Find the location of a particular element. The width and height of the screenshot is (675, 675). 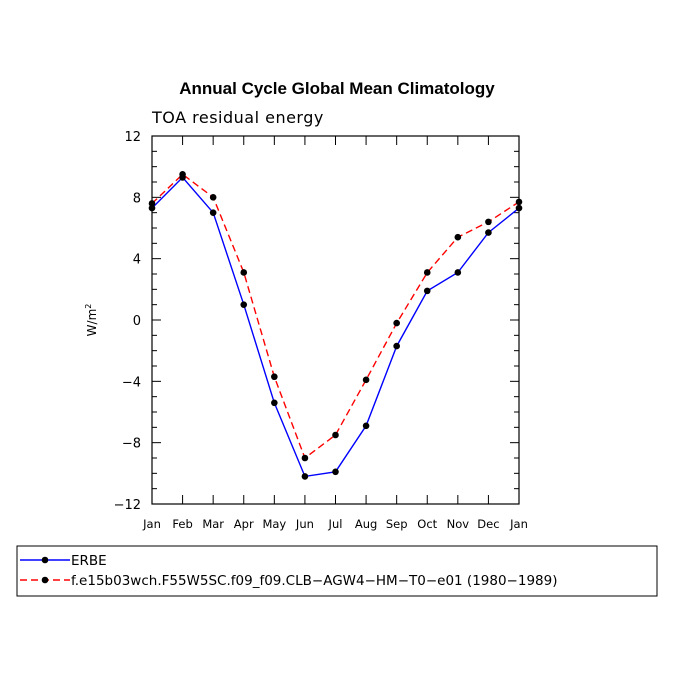

chart-subtitle: TOA residual energy is located at coordinates (237, 117).